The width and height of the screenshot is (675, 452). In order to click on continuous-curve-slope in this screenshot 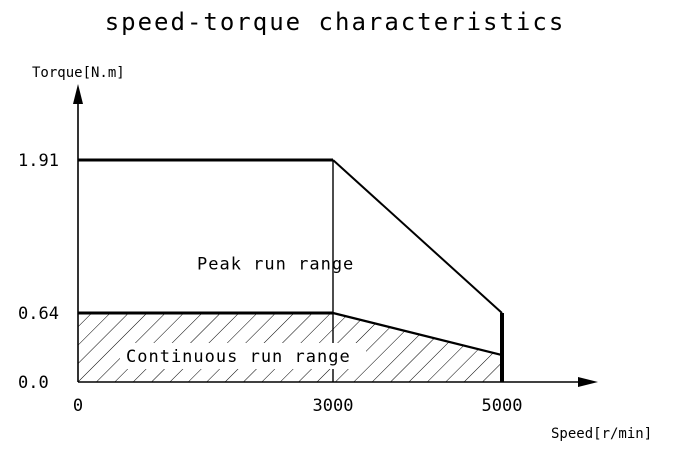, I will do `click(417, 334)`.